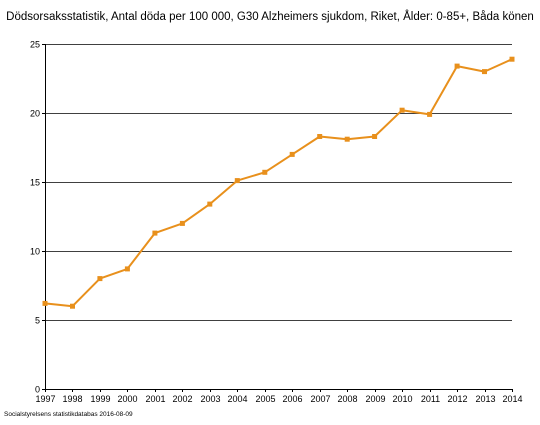 This screenshot has width=540, height=425. What do you see at coordinates (35, 114) in the screenshot?
I see `y-tick-label: 20` at bounding box center [35, 114].